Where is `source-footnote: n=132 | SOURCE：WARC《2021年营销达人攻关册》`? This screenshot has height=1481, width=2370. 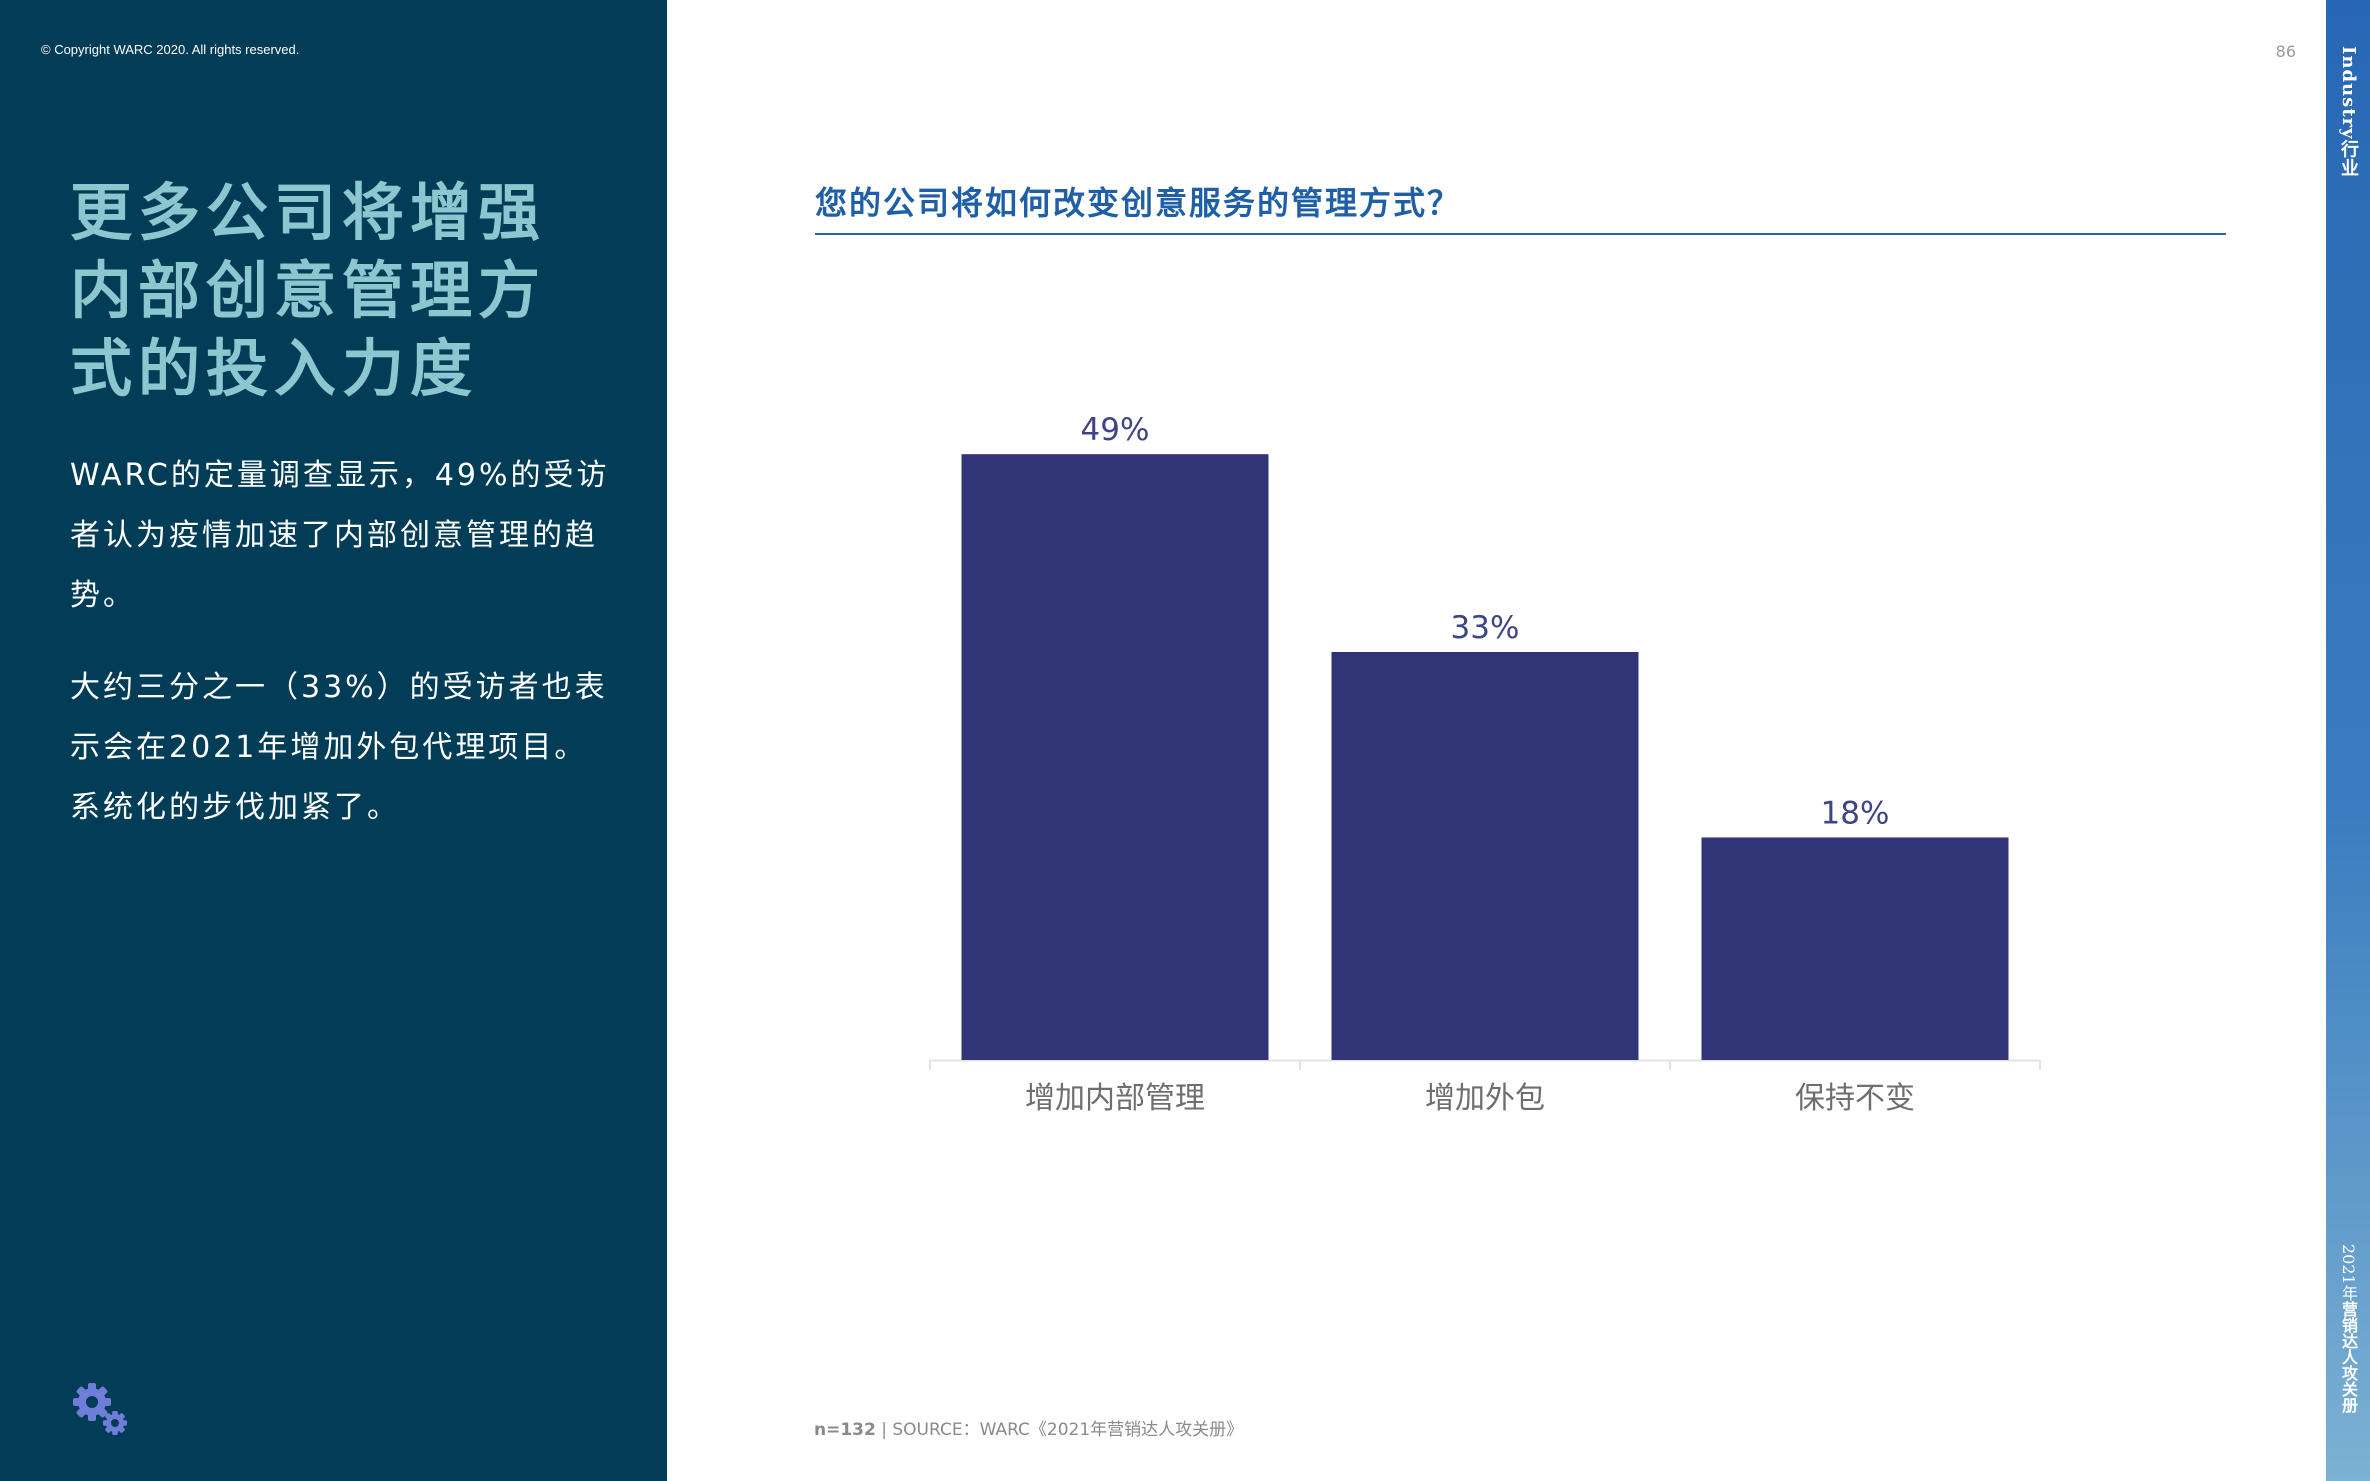 source-footnote: n=132 | SOURCE：WARC《2021年营销达人攻关册》 is located at coordinates (1028, 1427).